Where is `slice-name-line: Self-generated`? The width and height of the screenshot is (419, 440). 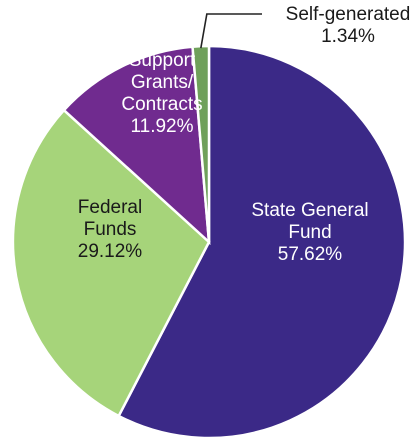
slice-name-line: Self-generated is located at coordinates (348, 14).